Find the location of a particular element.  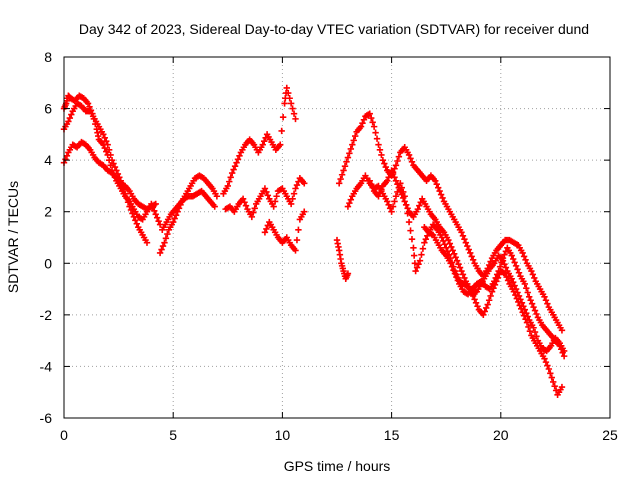

series-arc-D is located at coordinates (188, 214).